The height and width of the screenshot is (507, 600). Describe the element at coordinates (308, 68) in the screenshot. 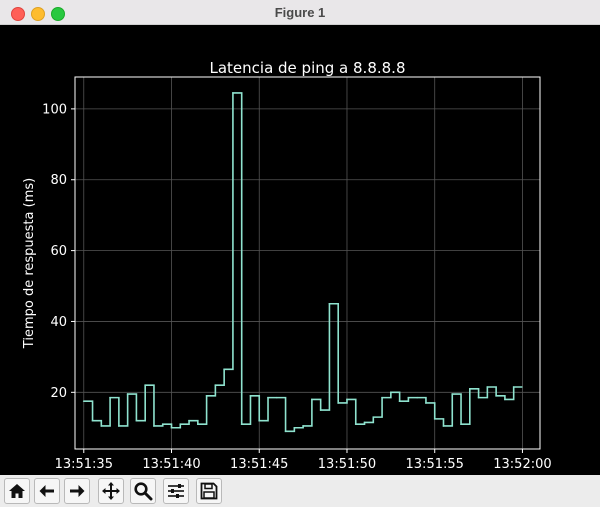

I see `chart-title: Latencia de ping a 8.8.8.8` at that location.